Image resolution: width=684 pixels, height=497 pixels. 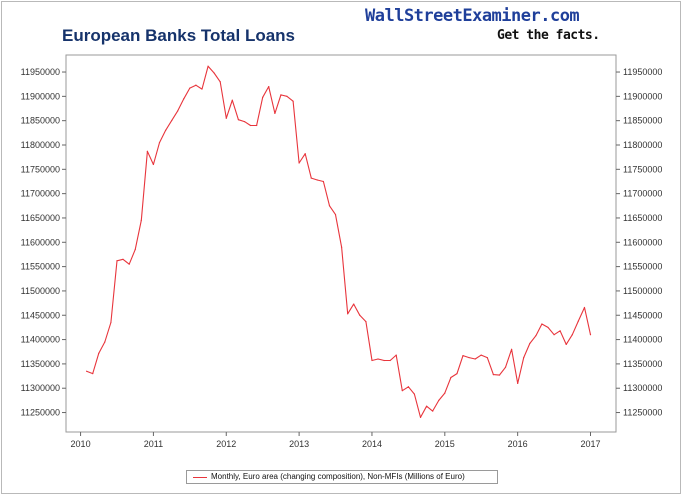 What do you see at coordinates (153, 444) in the screenshot?
I see `x-tick-label: 2011` at bounding box center [153, 444].